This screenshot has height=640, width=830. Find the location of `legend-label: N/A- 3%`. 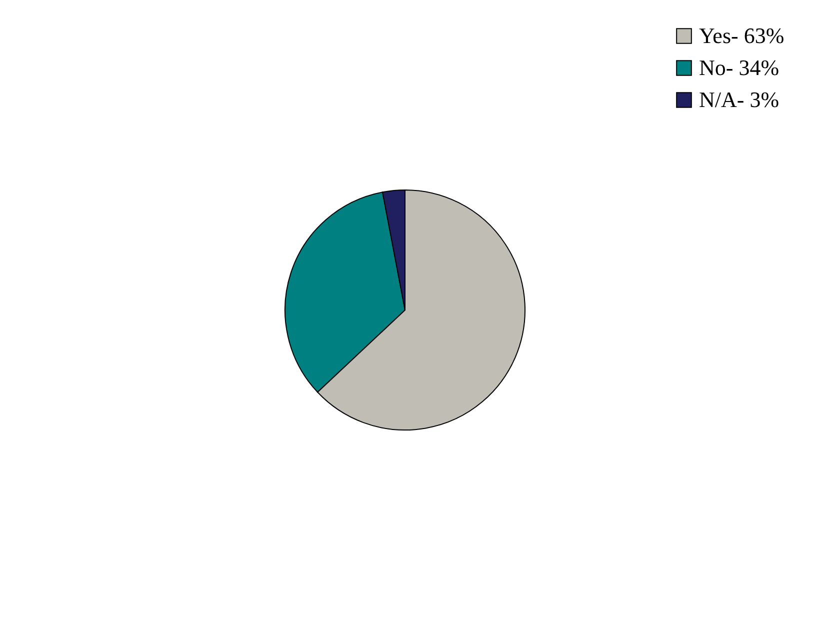

legend-label: N/A- 3% is located at coordinates (739, 99).